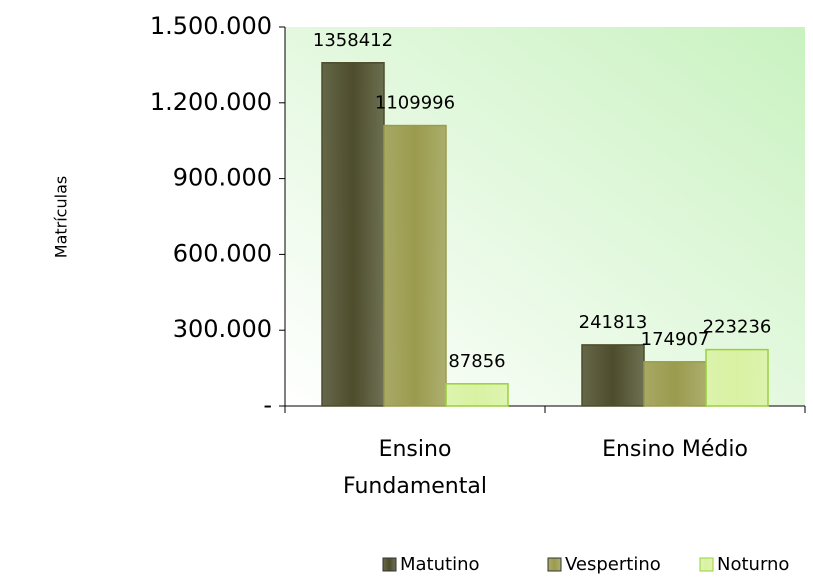 Image resolution: width=813 pixels, height=585 pixels. Describe the element at coordinates (353, 40) in the screenshot. I see `data-label: 1358412` at that location.